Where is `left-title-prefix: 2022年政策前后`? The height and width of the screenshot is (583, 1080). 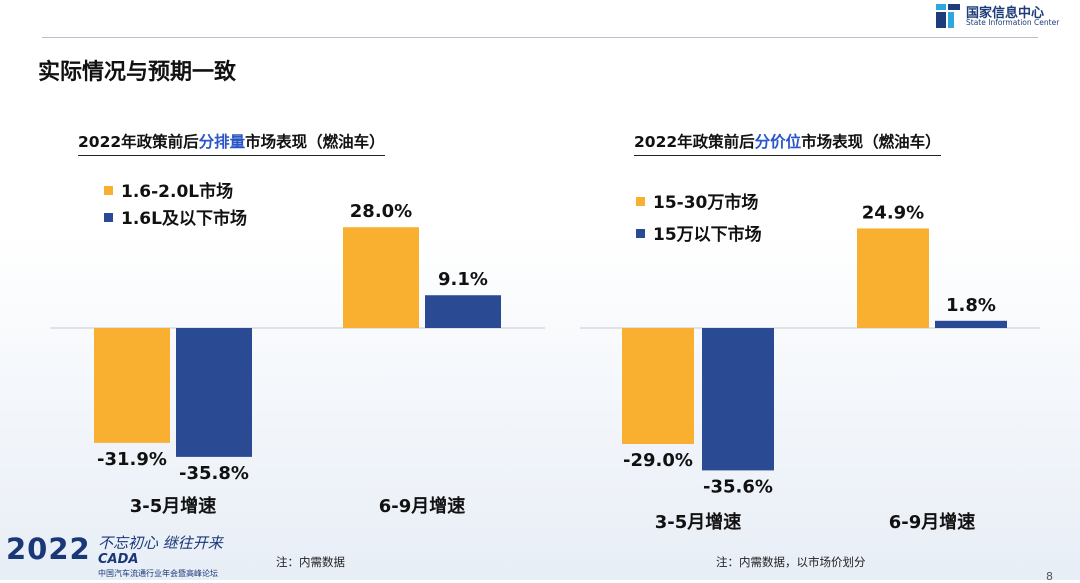 left-title-prefix: 2022年政策前后 is located at coordinates (138, 142).